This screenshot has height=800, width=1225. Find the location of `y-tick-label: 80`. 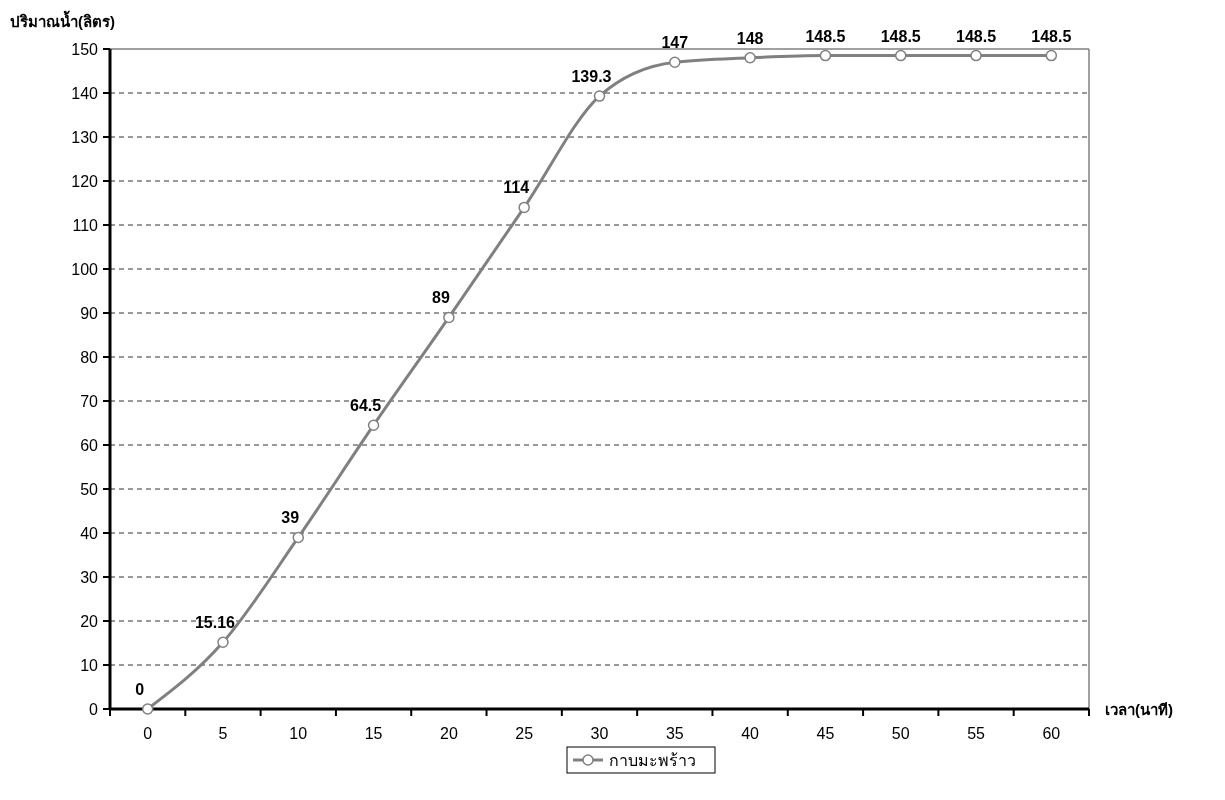

y-tick-label: 80 is located at coordinates (89, 357).